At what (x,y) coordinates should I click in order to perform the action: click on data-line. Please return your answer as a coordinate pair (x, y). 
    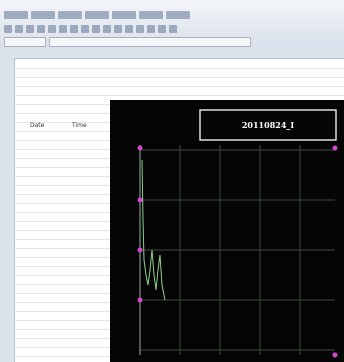
    Looking at the image, I should click on (153, 230).